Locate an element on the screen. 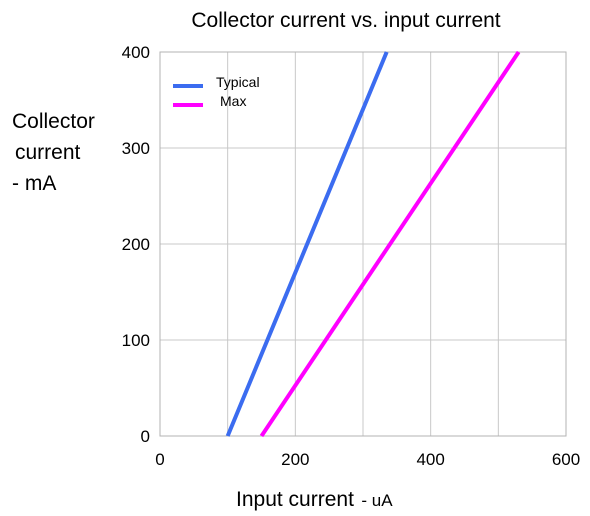  x-tick-label: 600 is located at coordinates (566, 459).